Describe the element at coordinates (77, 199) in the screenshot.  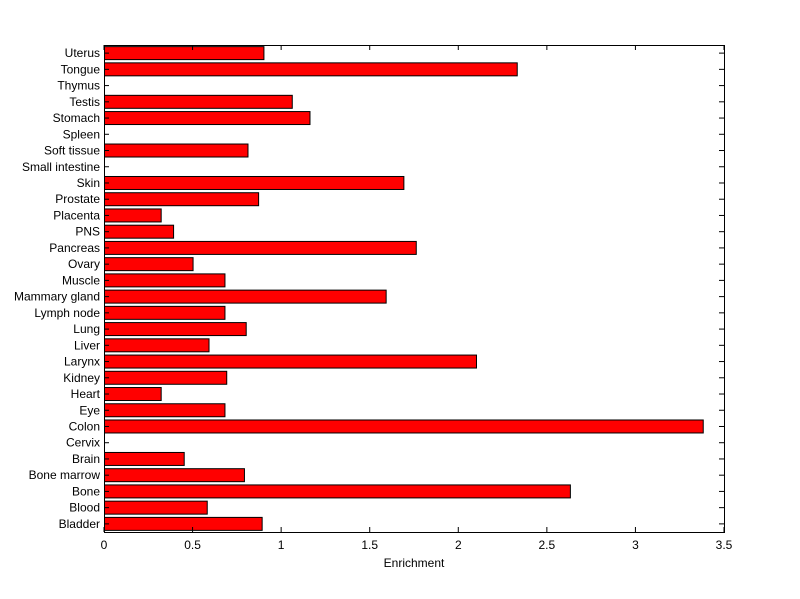
I see `y-tick-label: Prostate` at that location.